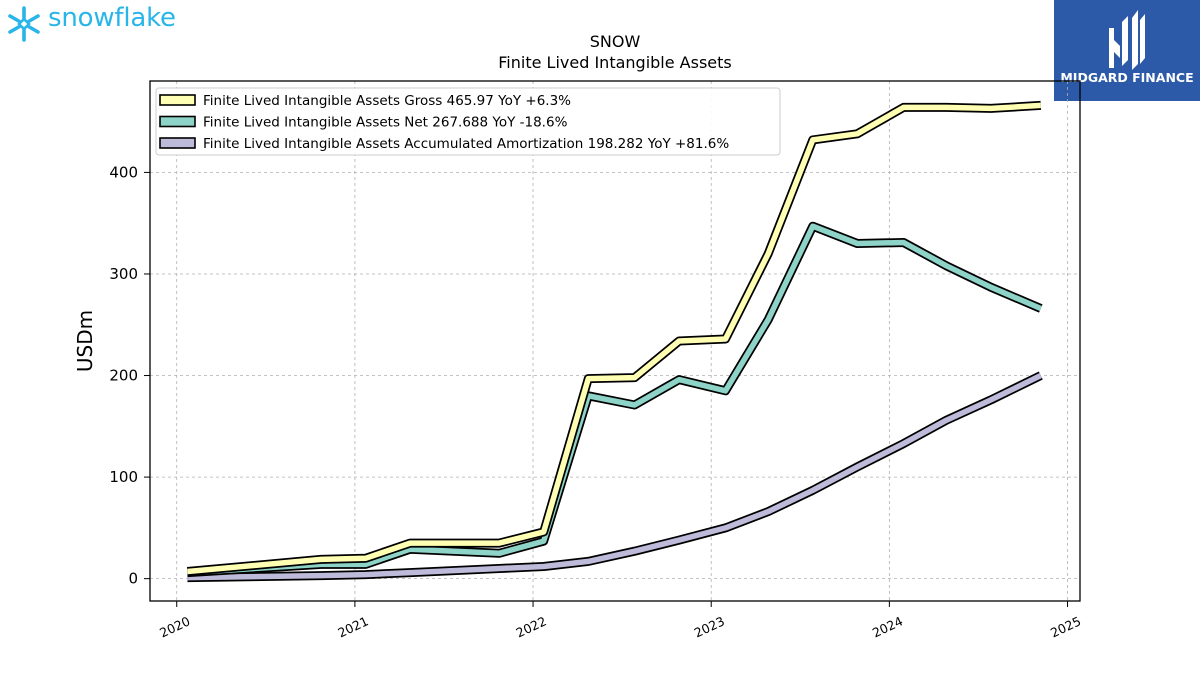  Describe the element at coordinates (174, 626) in the screenshot. I see `x-tick-label: 2020` at that location.